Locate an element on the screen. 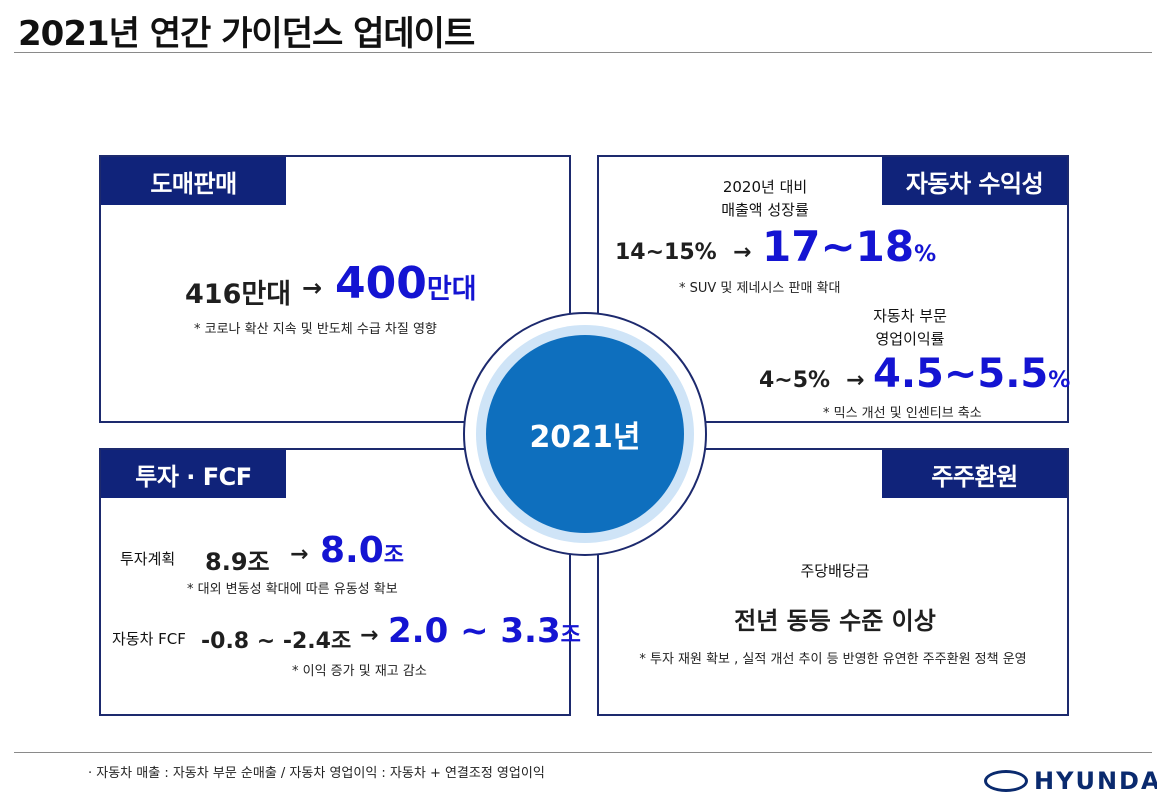 The width and height of the screenshot is (1157, 795). shareholder-return-tag: 주주환원 is located at coordinates (974, 474).